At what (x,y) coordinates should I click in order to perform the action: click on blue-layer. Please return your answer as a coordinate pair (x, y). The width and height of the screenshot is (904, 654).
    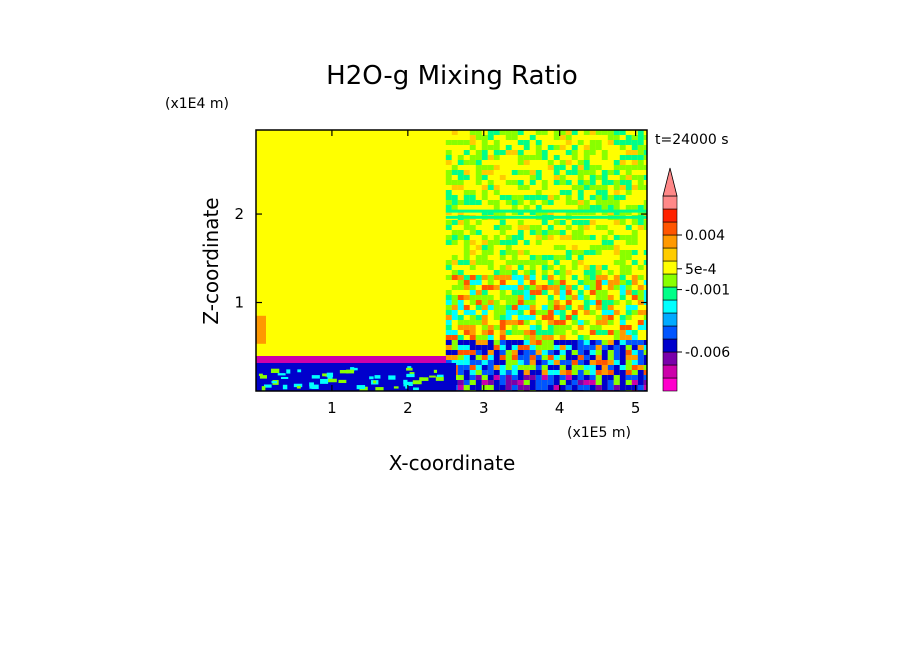
    Looking at the image, I should click on (356, 377).